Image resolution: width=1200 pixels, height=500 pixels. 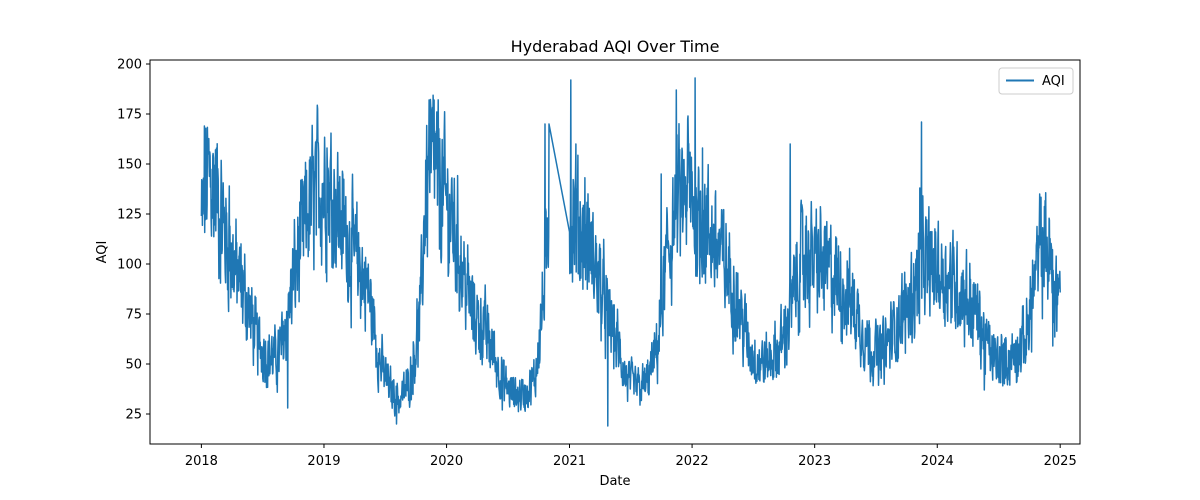 I want to click on x-axis: 2018 2019 2020 2021 2022 2023 2024 2025, so click(x=631, y=456).